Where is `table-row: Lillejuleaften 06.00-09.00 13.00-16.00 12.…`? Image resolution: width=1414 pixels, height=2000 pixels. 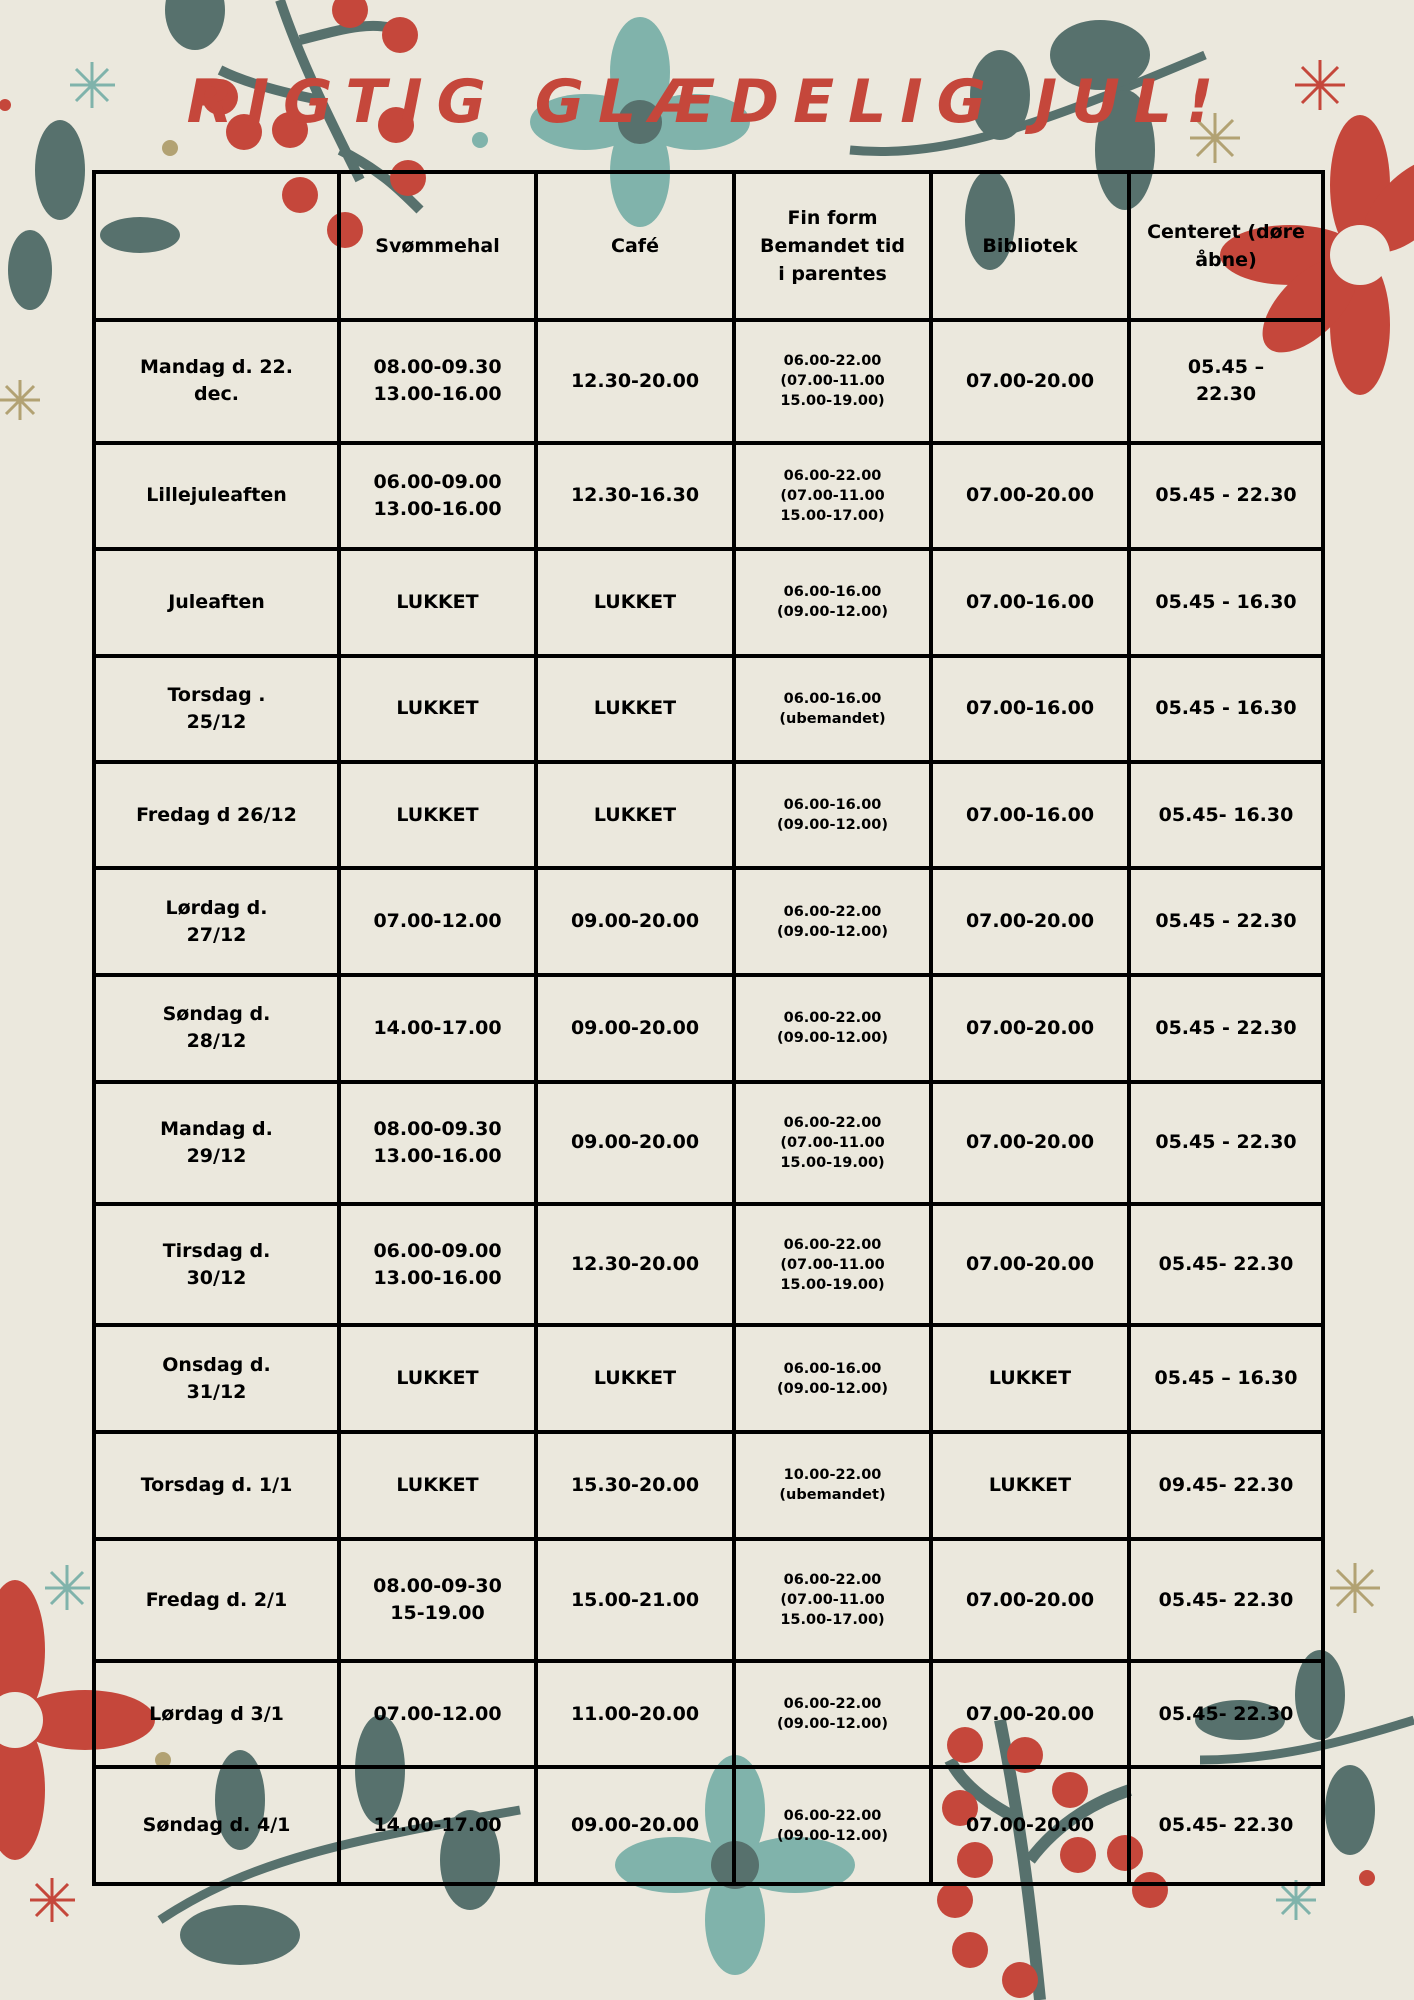 table-row: Lillejuleaften 06.00-09.00 13.00-16.00 12.… is located at coordinates (708, 495).